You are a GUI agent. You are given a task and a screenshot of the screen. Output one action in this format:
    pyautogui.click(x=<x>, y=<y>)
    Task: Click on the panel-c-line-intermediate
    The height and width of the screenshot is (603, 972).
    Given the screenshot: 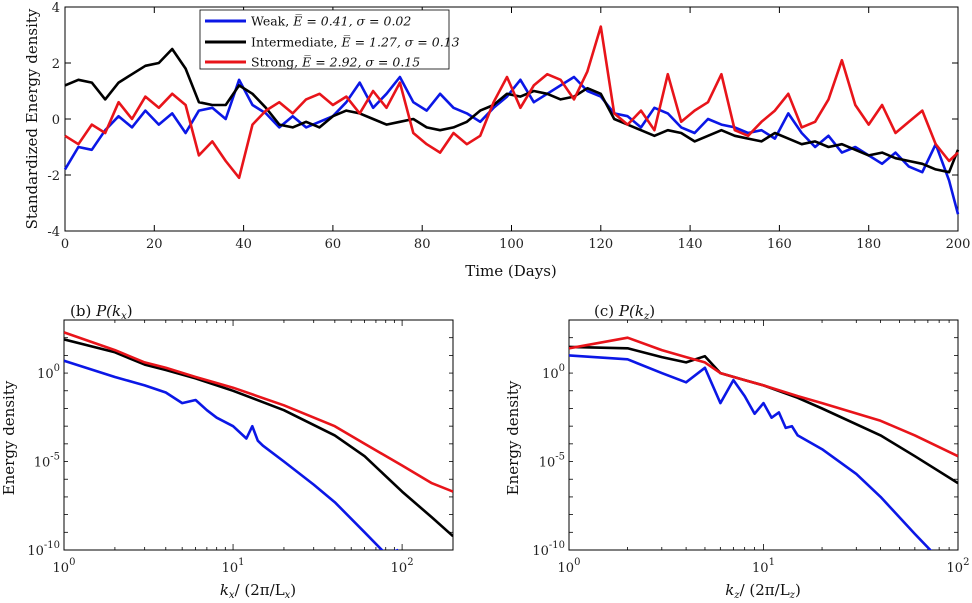 What is the action you would take?
    pyautogui.click(x=763, y=415)
    